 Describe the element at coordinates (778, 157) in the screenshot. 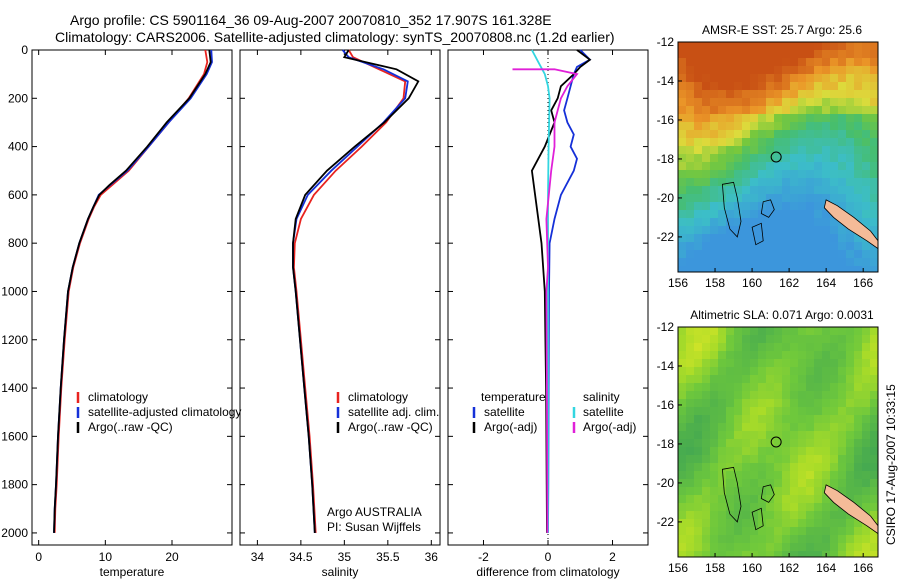

I see `map-frame` at that location.